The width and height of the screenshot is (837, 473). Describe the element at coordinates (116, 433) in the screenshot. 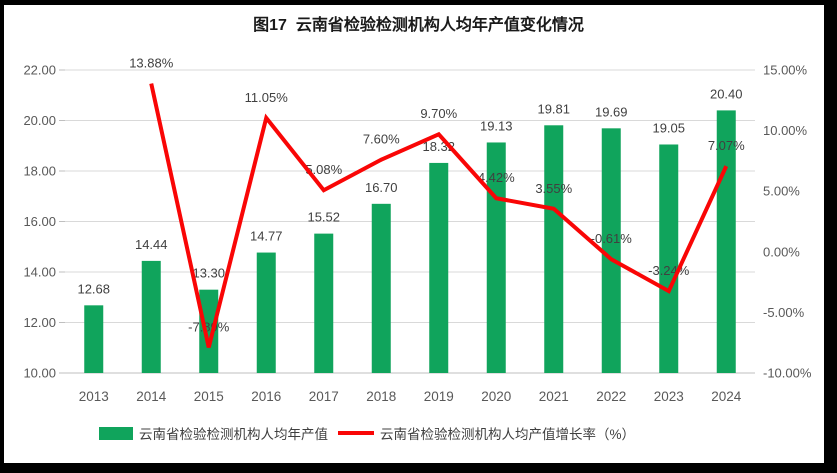

I see `bar-series-swatch` at that location.